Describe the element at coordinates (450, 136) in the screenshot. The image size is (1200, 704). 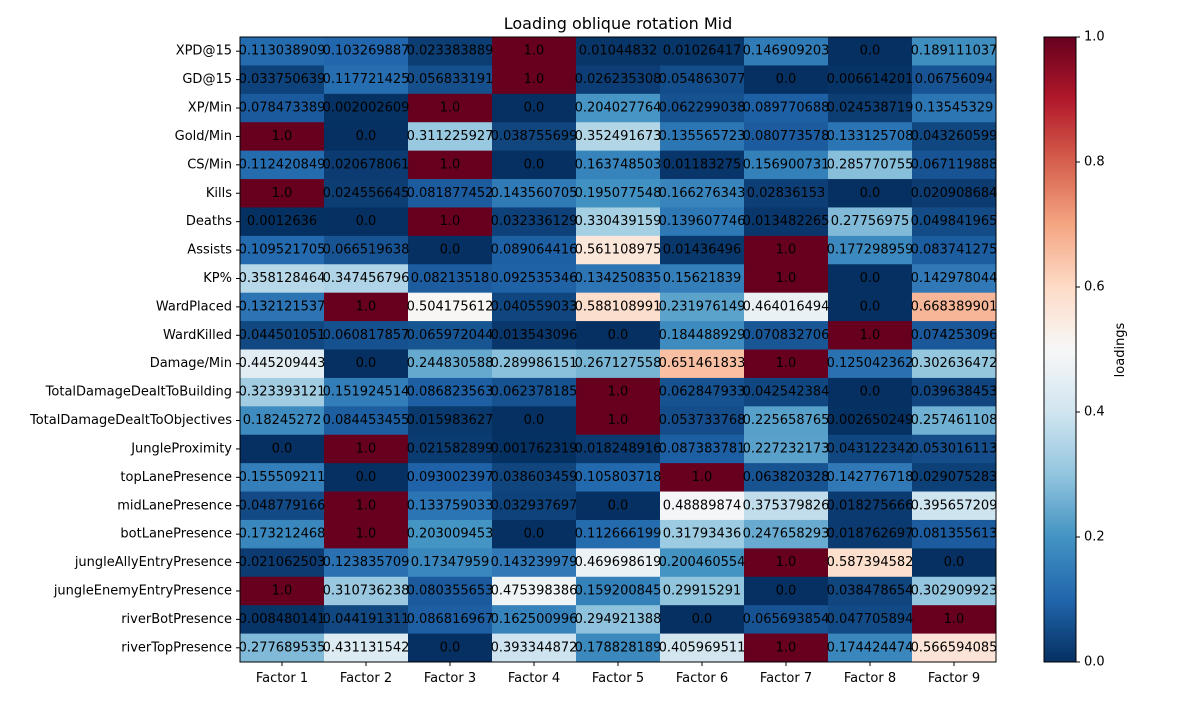
I see `cell-value-label: 0.311225927` at that location.